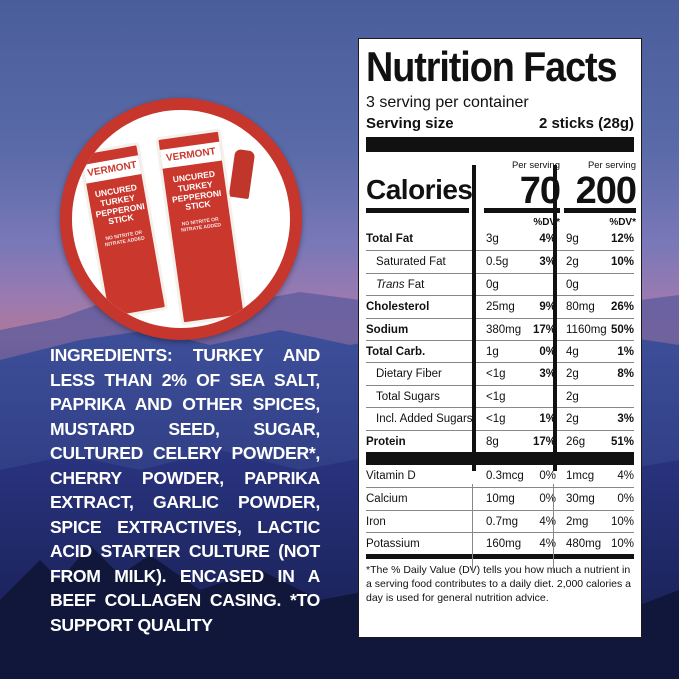 The width and height of the screenshot is (679, 679). I want to click on calories-value-1: 70, so click(540, 191).